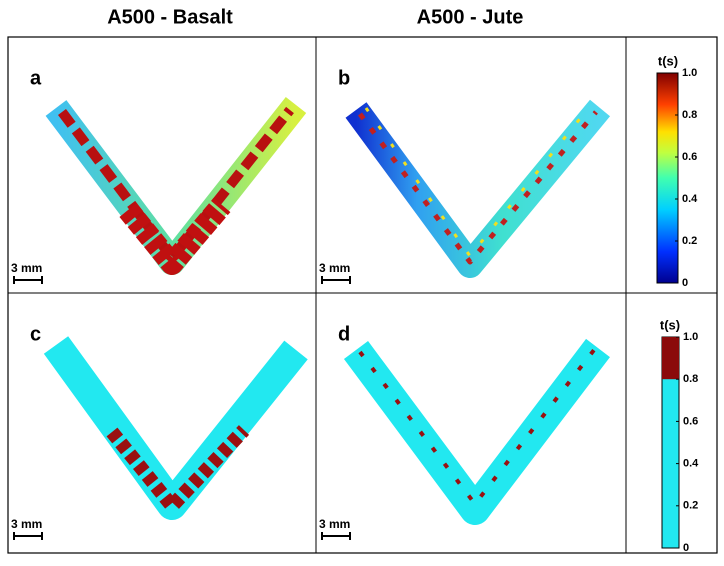 The image size is (724, 566). I want to click on panel-label: d, so click(344, 334).